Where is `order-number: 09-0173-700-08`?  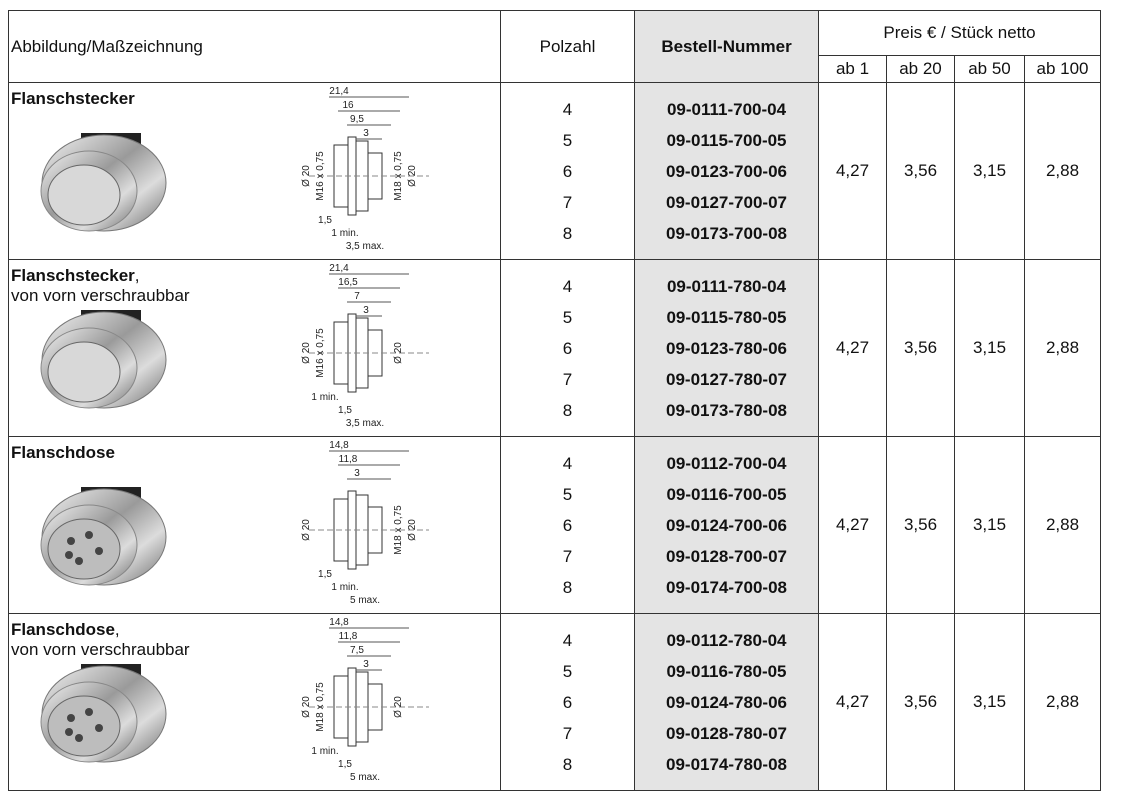 order-number: 09-0173-700-08 is located at coordinates (726, 233).